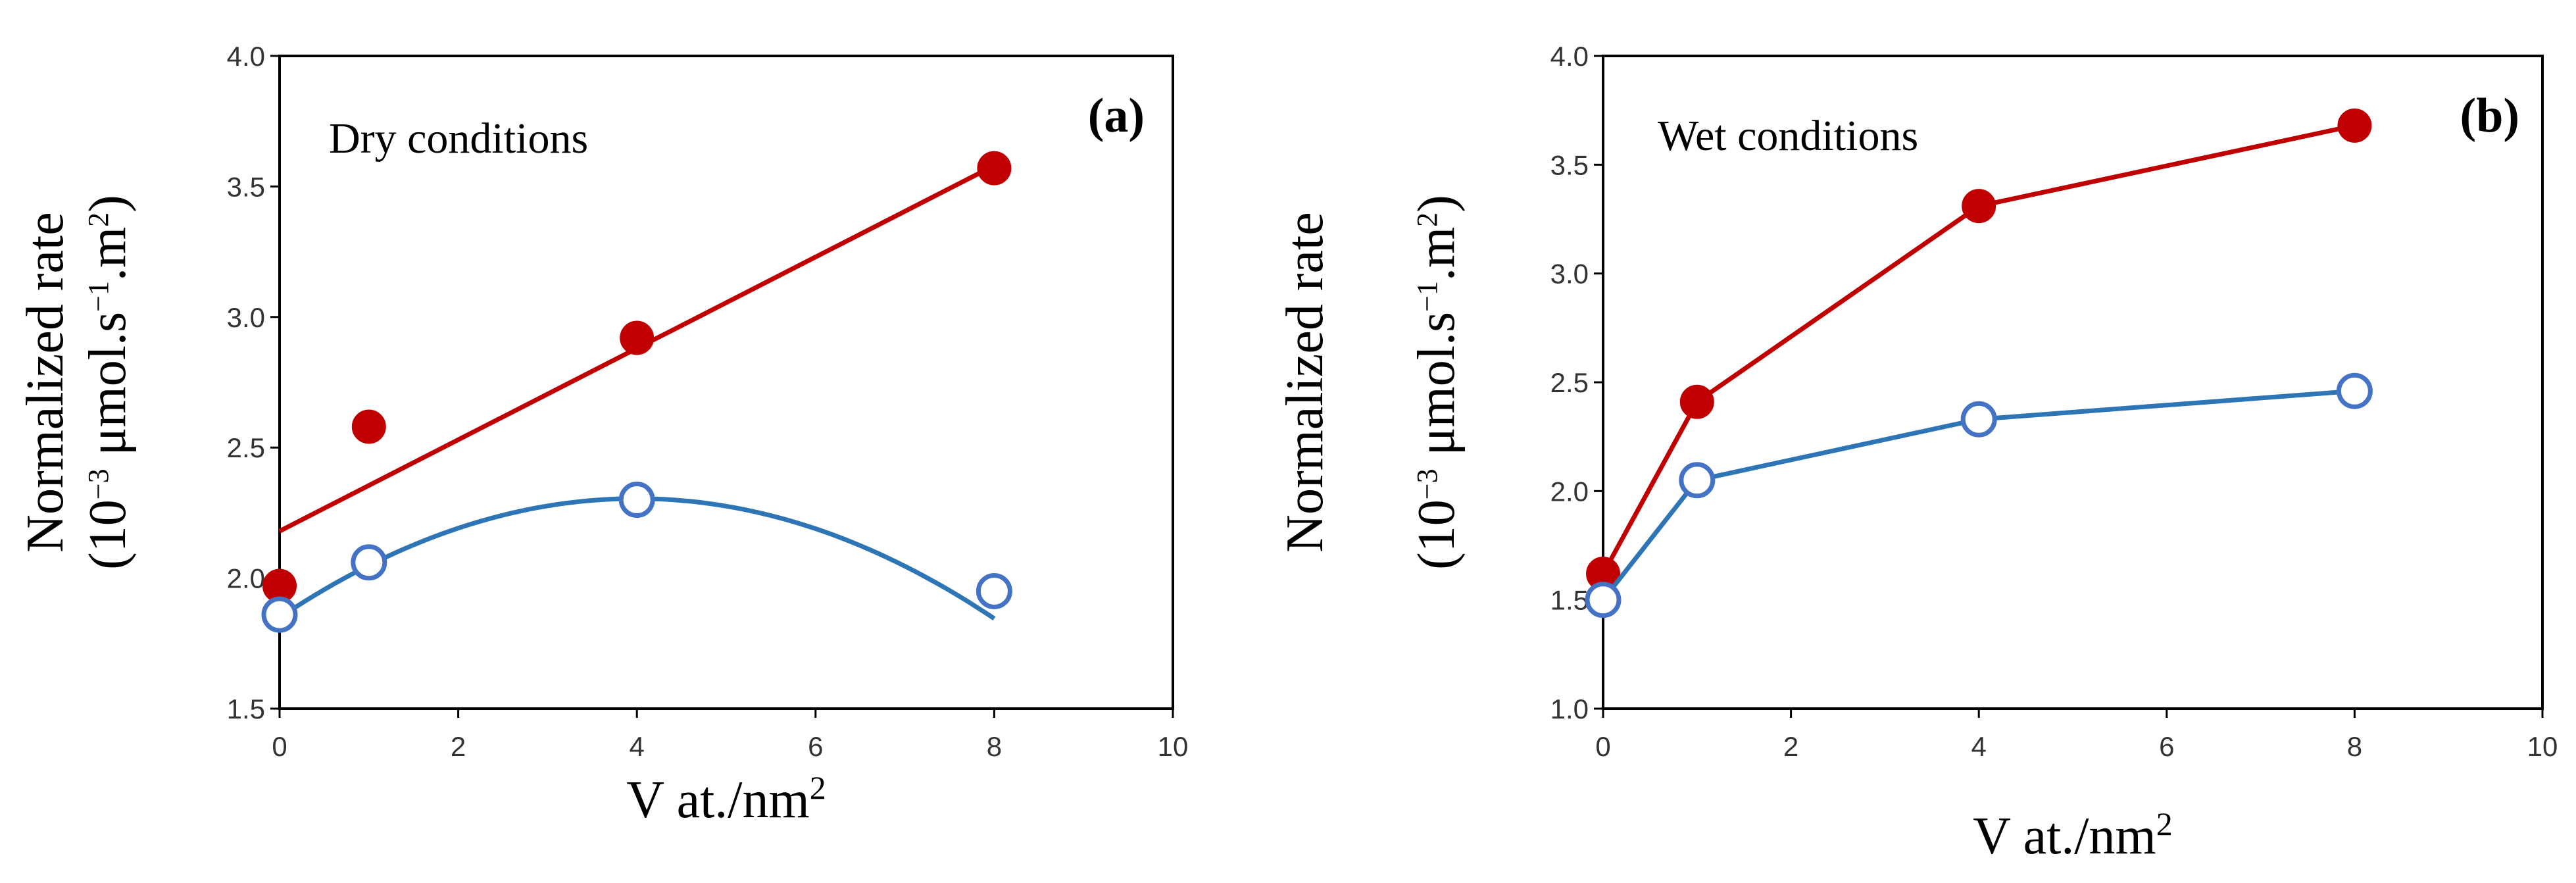 This screenshot has height=883, width=2576. I want to click on y-tick-label-a-5: 4.0, so click(246, 56).